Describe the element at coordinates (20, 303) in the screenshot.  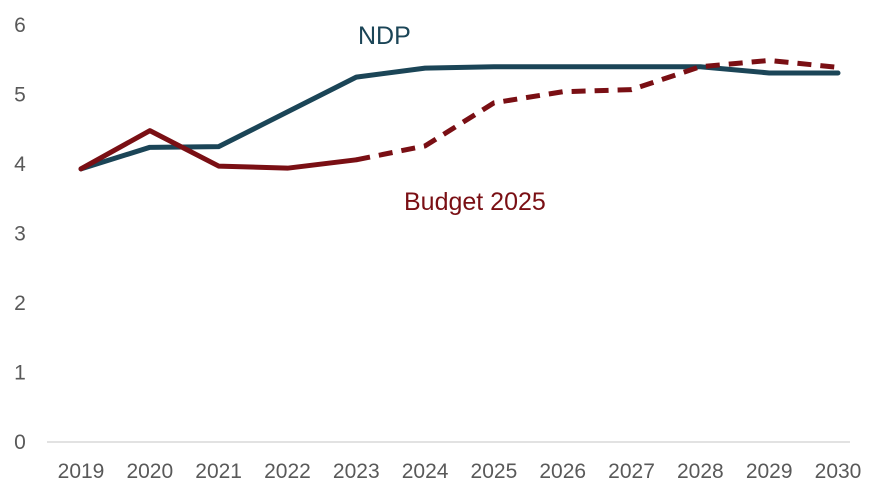
I see `y-tick-label: 2` at that location.